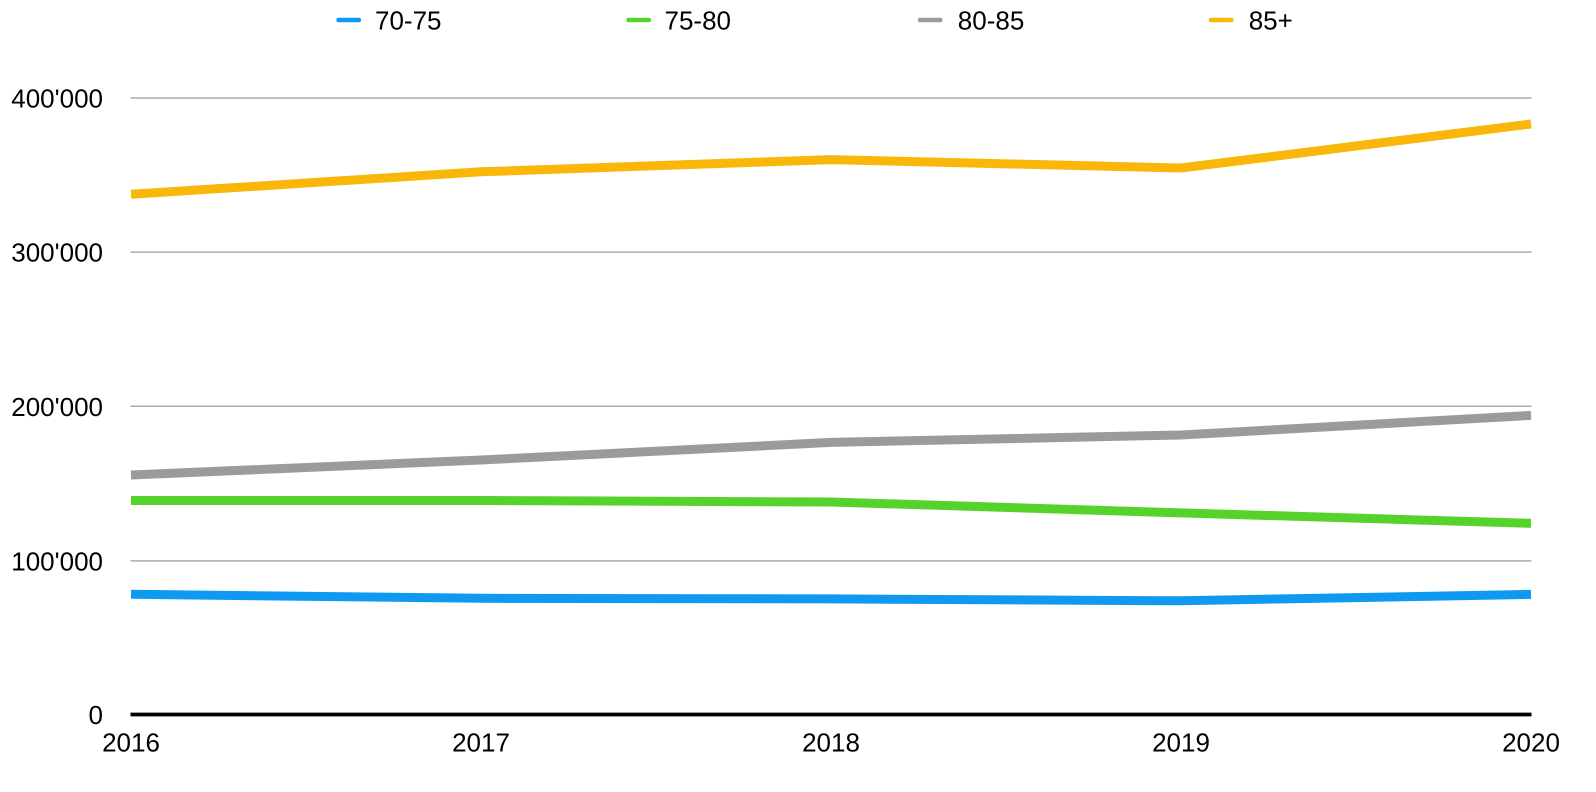 This screenshot has width=1596, height=792. Describe the element at coordinates (991, 21) in the screenshot. I see `svg-text: 80-85` at that location.